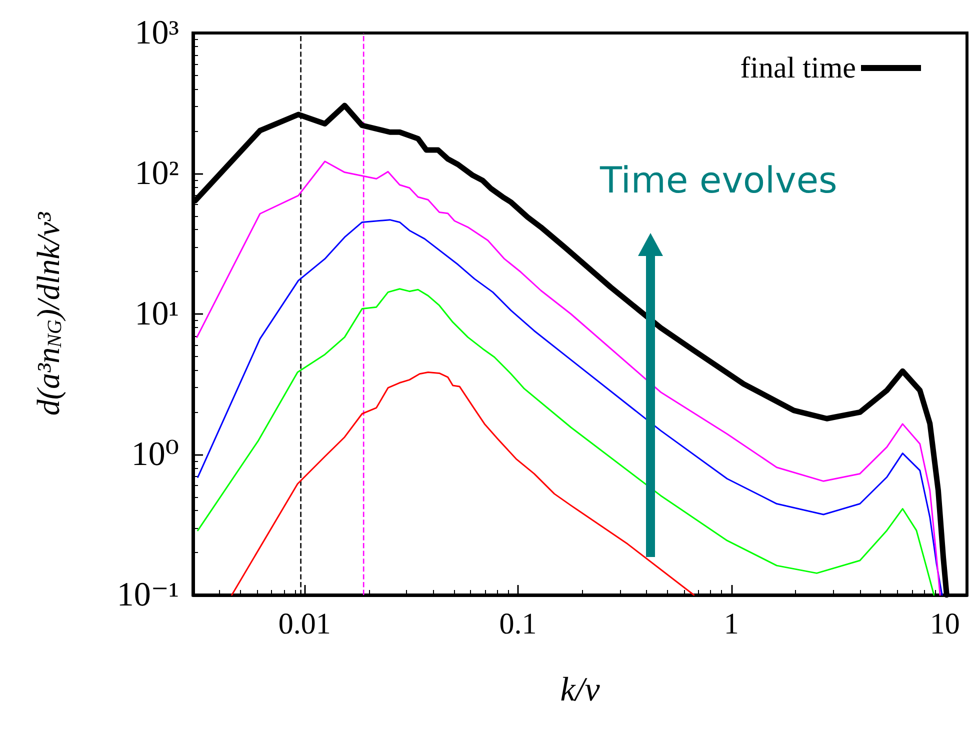  I want to click on y-tick-label: 10³, so click(156, 33).